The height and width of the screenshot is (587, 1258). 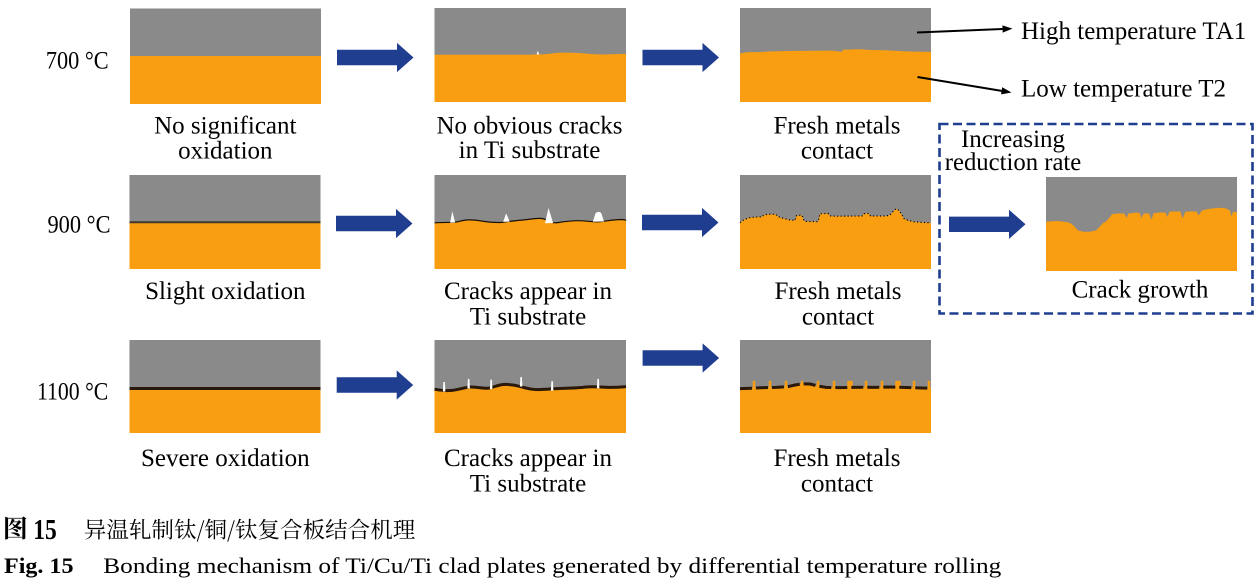 I want to click on svg-text: Slight oxidation, so click(x=225, y=291).